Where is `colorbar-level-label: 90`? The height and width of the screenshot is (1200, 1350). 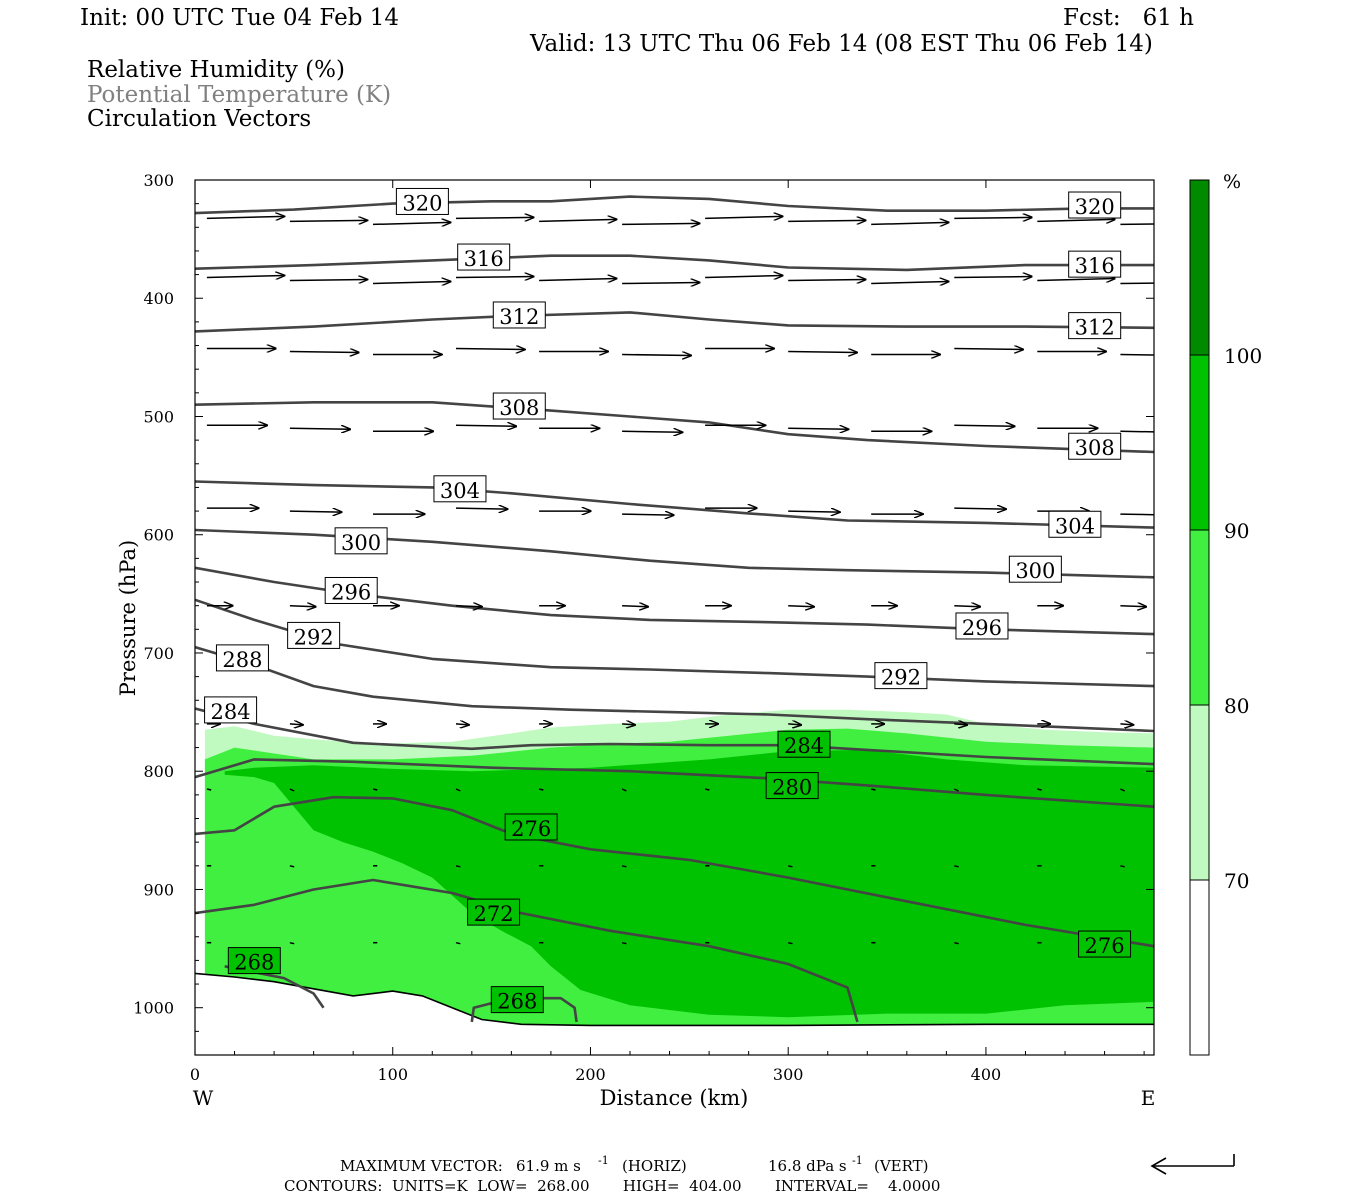 colorbar-level-label: 90 is located at coordinates (1236, 531).